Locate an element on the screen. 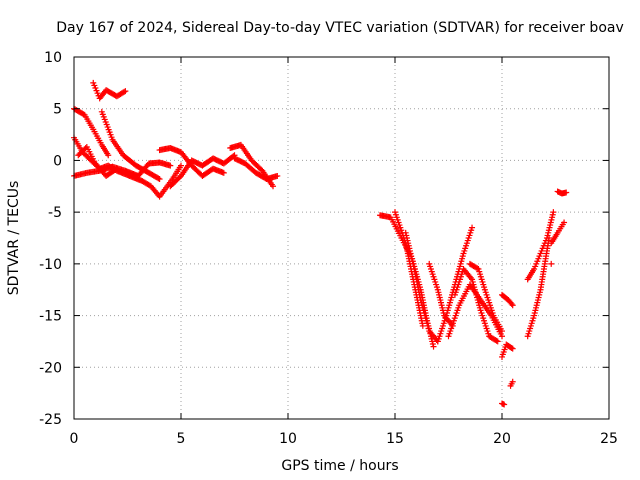 The width and height of the screenshot is (640, 480). x-tick-label: 5 is located at coordinates (181, 439).